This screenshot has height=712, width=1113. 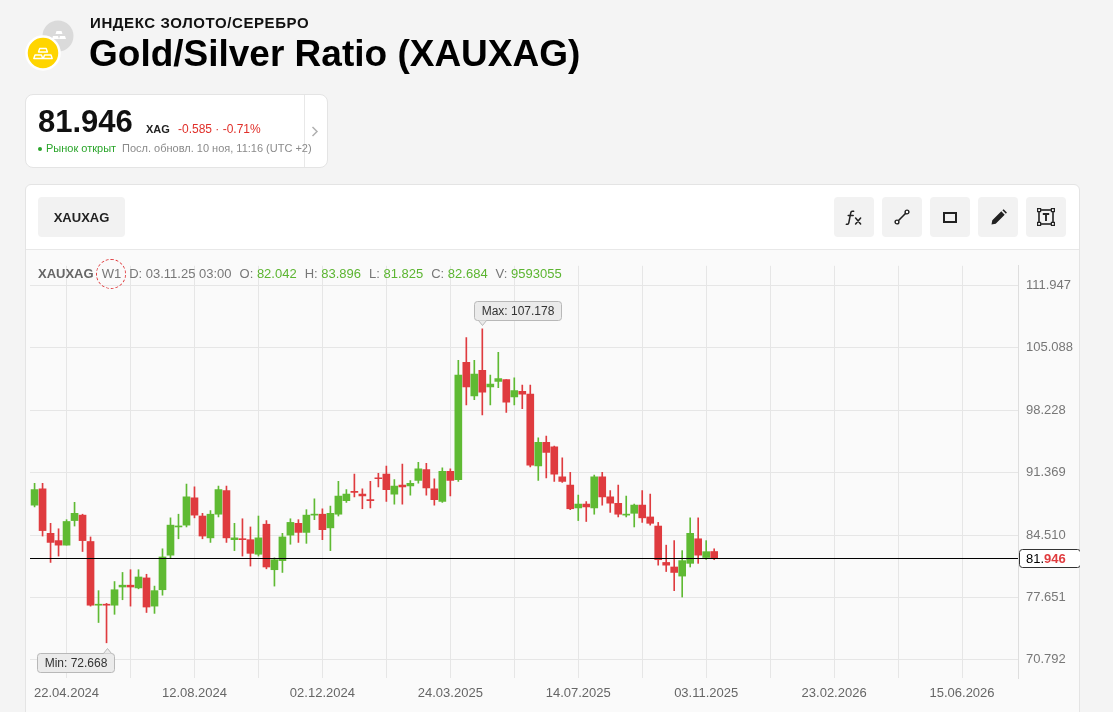 I want to click on x-tick-label: 23.02.2026, so click(x=834, y=693).